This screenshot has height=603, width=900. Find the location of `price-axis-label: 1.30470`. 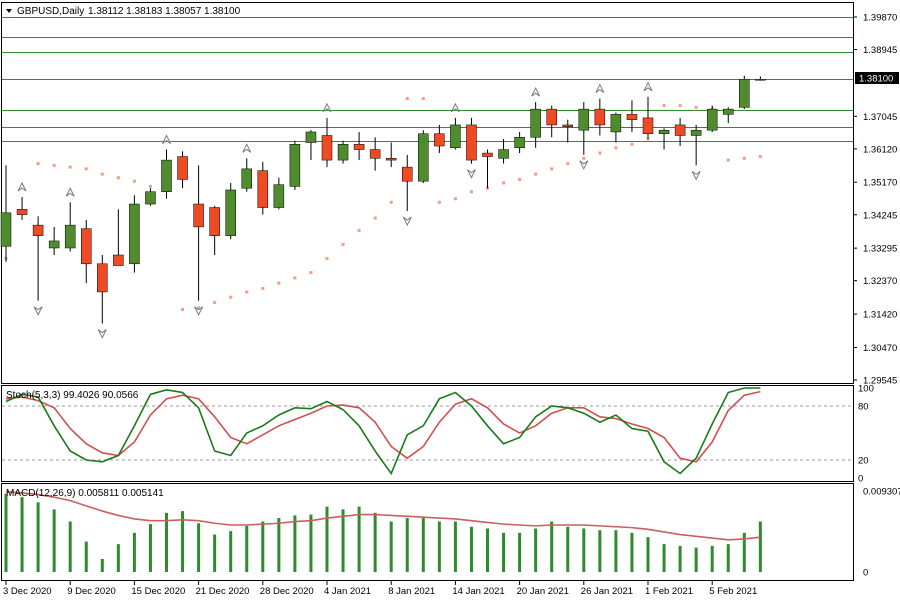

price-axis-label: 1.30470 is located at coordinates (880, 348).